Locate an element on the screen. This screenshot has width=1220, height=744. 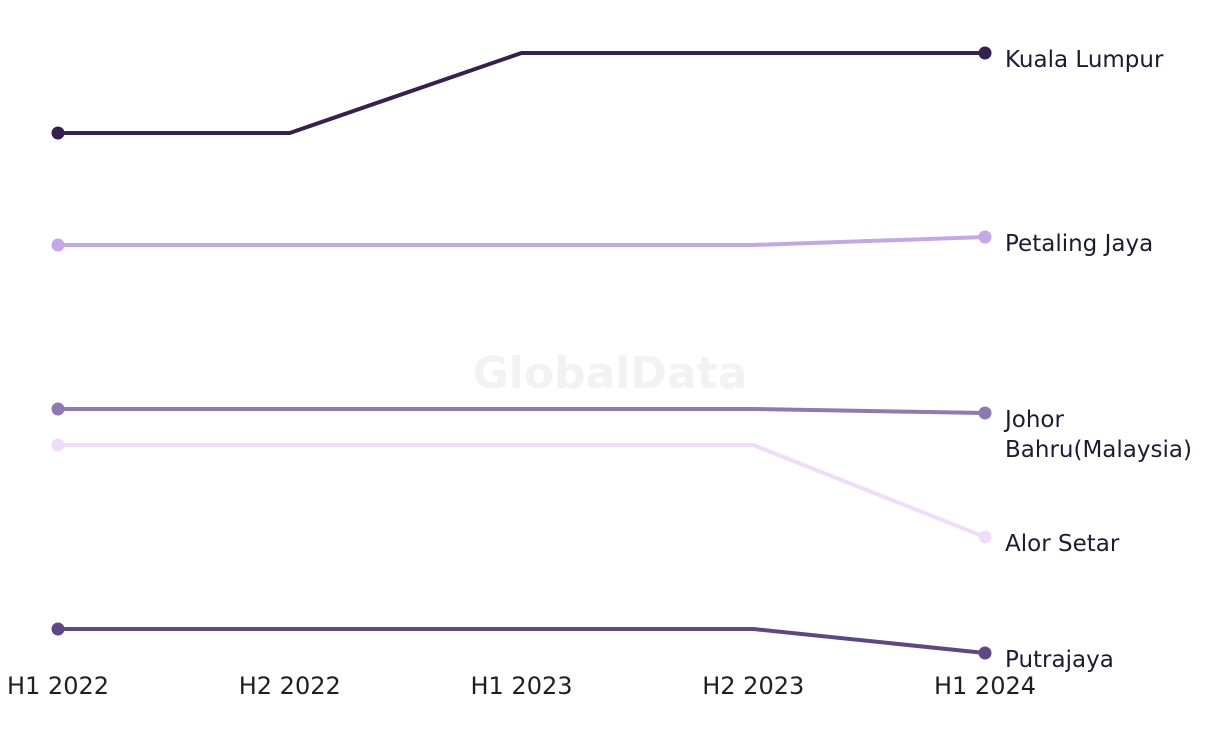
series-label-line: Putrajaya is located at coordinates (1059, 660).